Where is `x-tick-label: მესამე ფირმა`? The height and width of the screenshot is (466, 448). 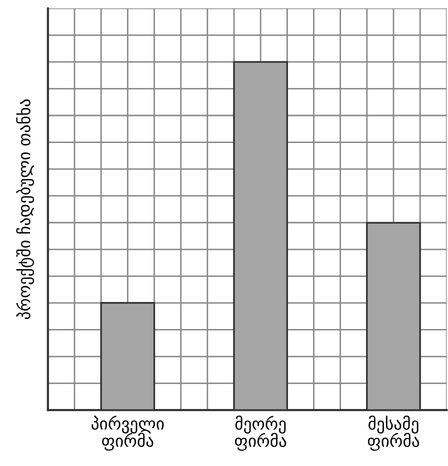 x-tick-label: მესამე ფირმა is located at coordinates (394, 433).